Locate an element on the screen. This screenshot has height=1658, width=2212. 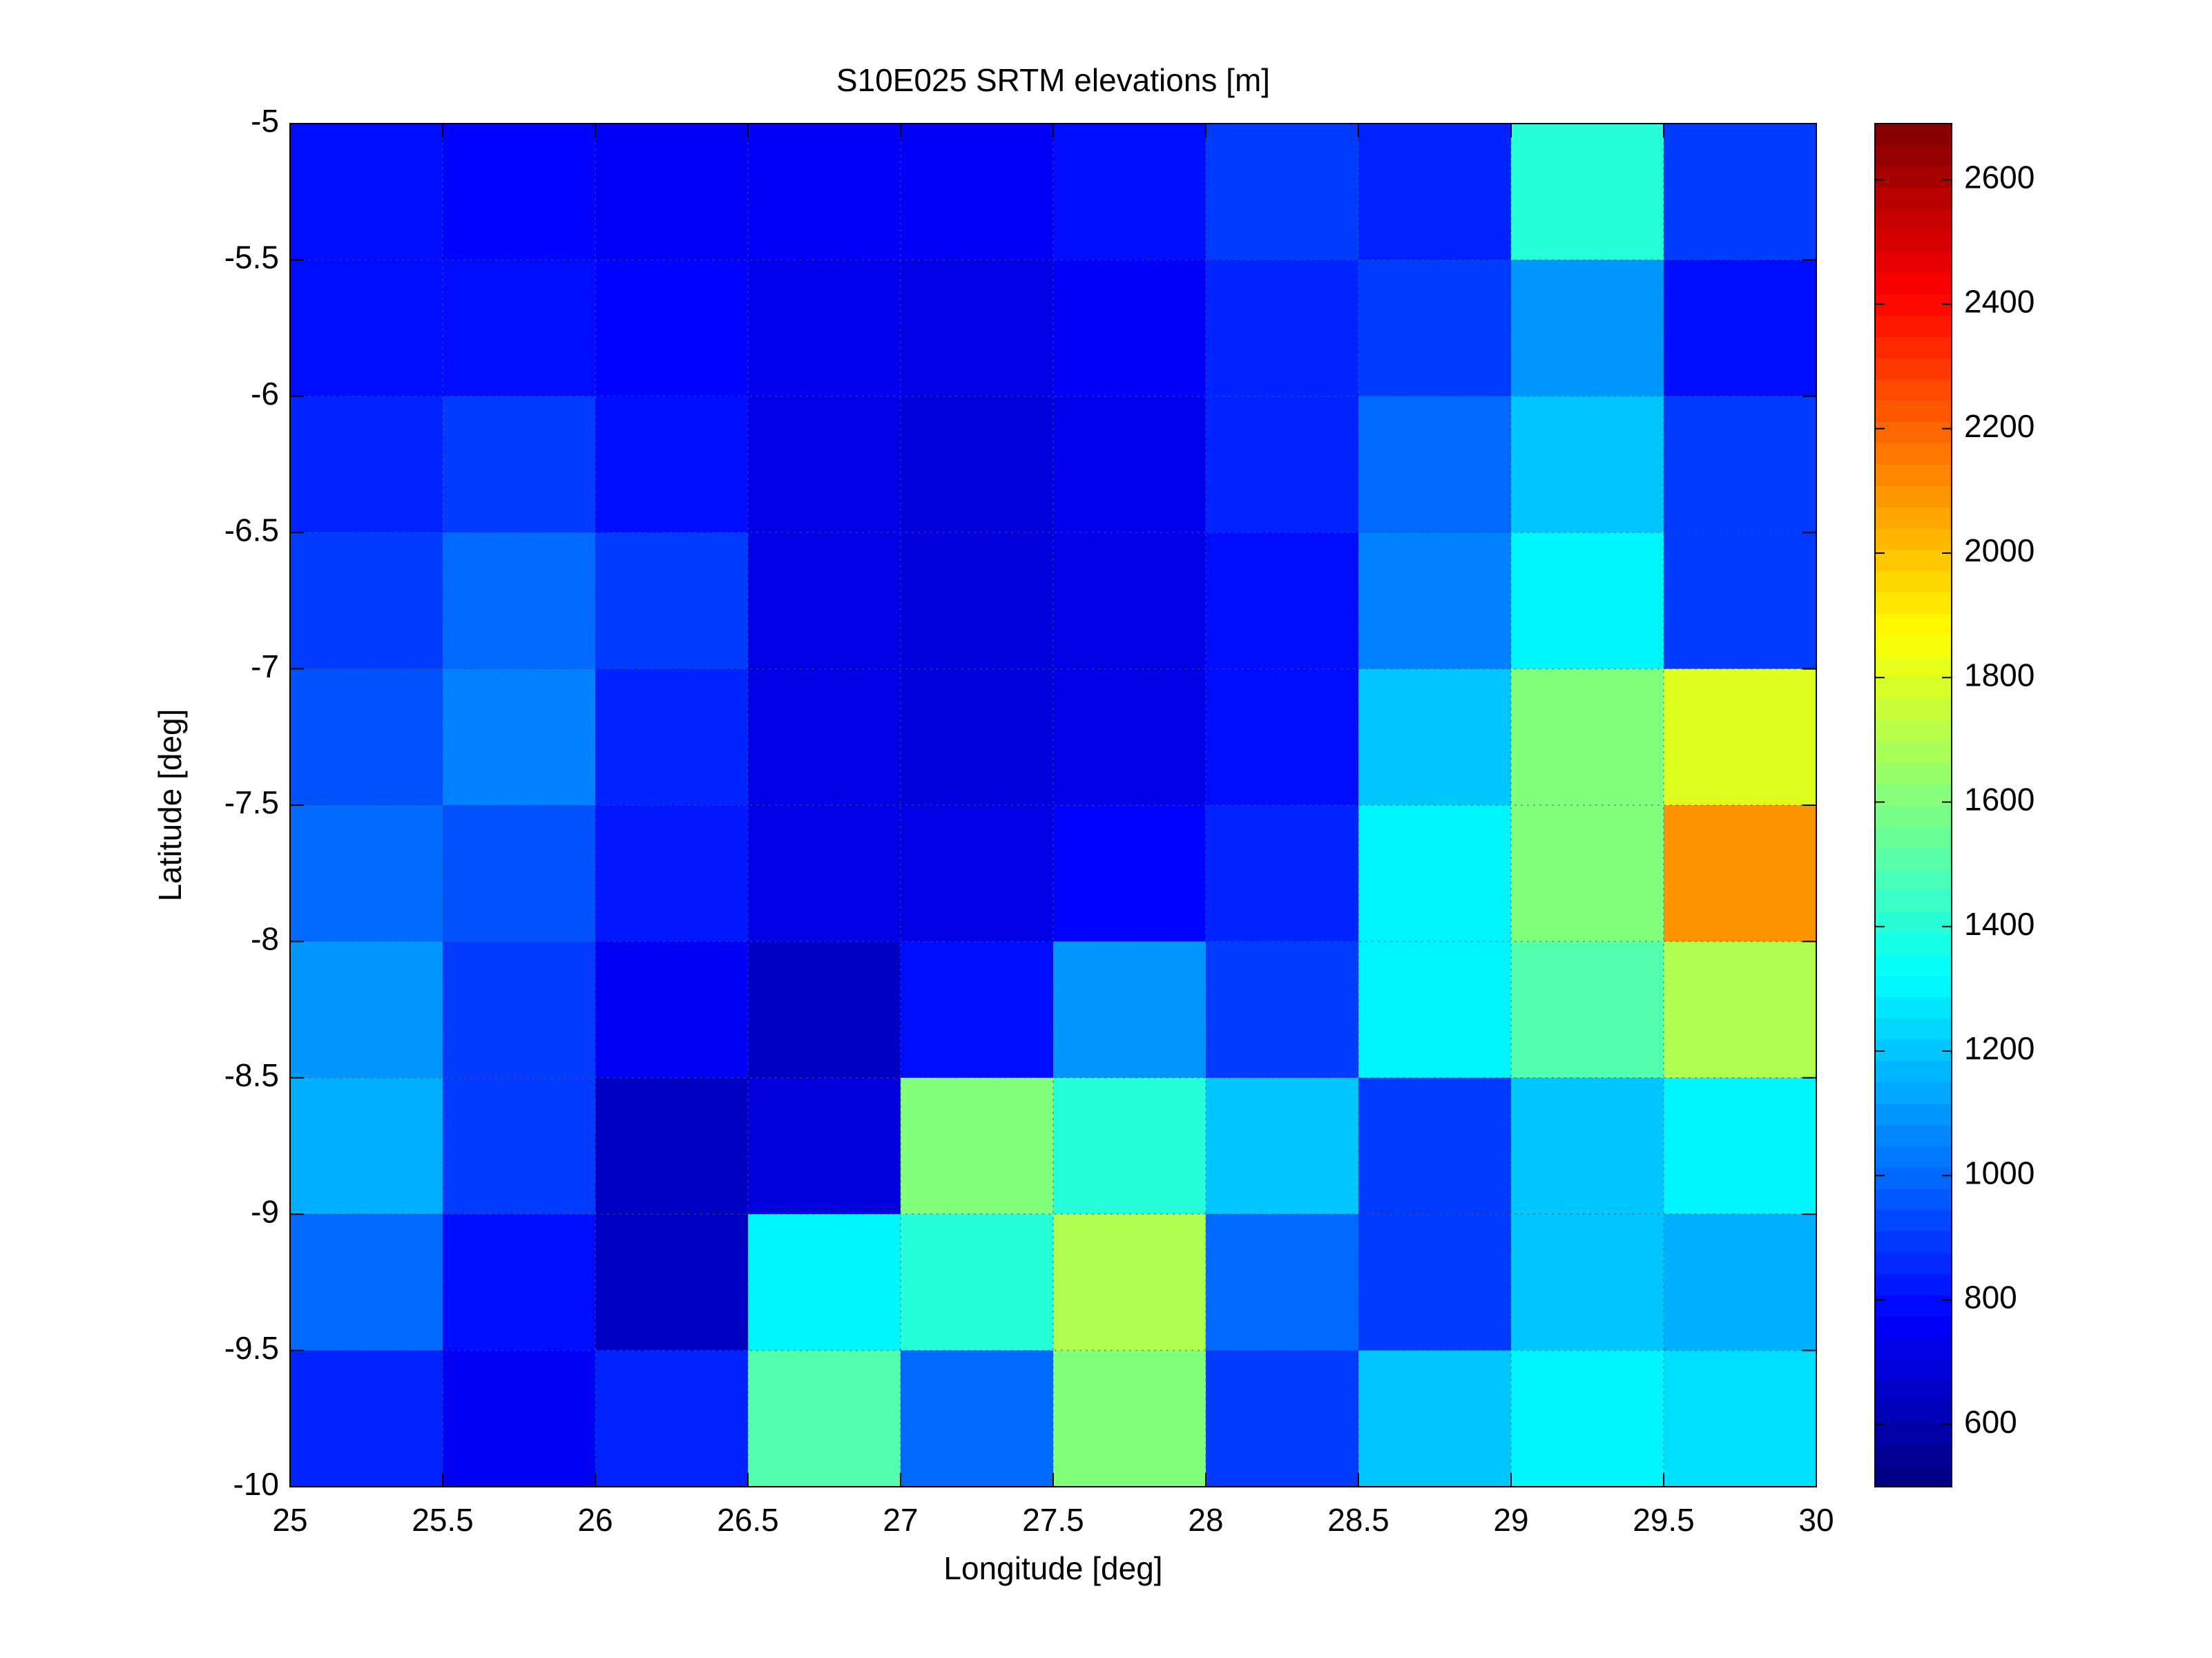
y-tick-label: -9.5 is located at coordinates (251, 1348).